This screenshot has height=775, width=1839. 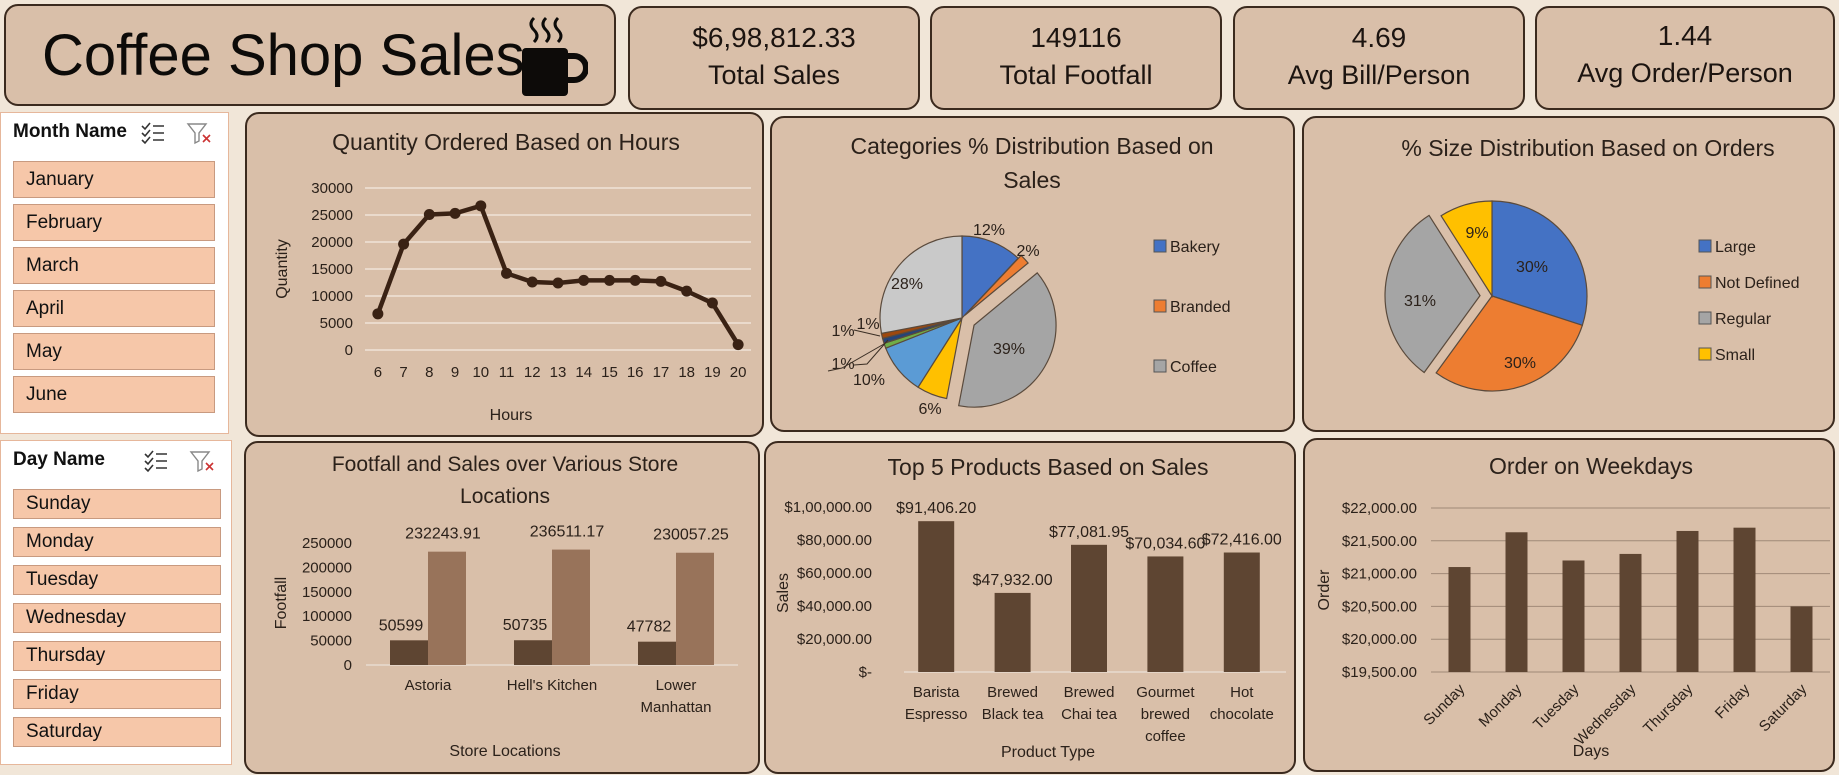 What do you see at coordinates (332, 242) in the screenshot?
I see `y-tick-label: 20000` at bounding box center [332, 242].